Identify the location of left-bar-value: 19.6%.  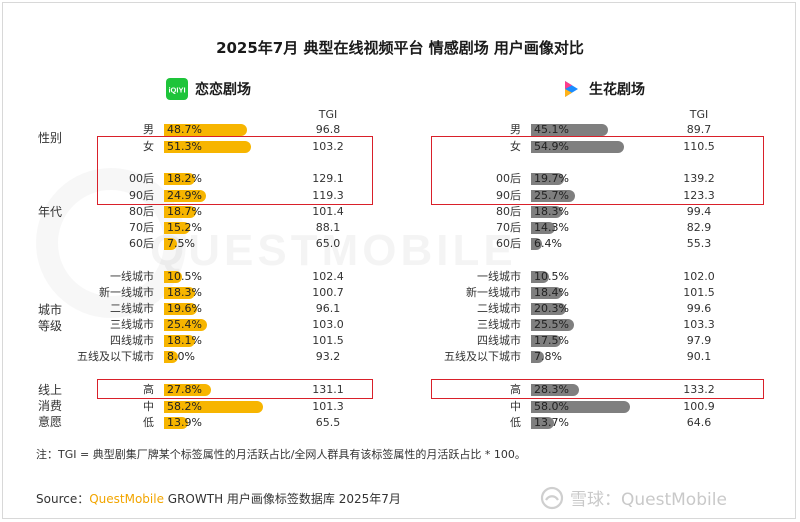
(184, 308).